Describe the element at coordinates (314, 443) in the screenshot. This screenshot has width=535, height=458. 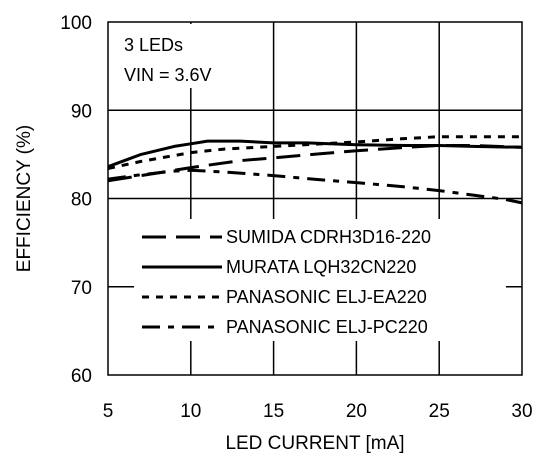
I see `x-axis-label: LED CURRENT [mA]` at that location.